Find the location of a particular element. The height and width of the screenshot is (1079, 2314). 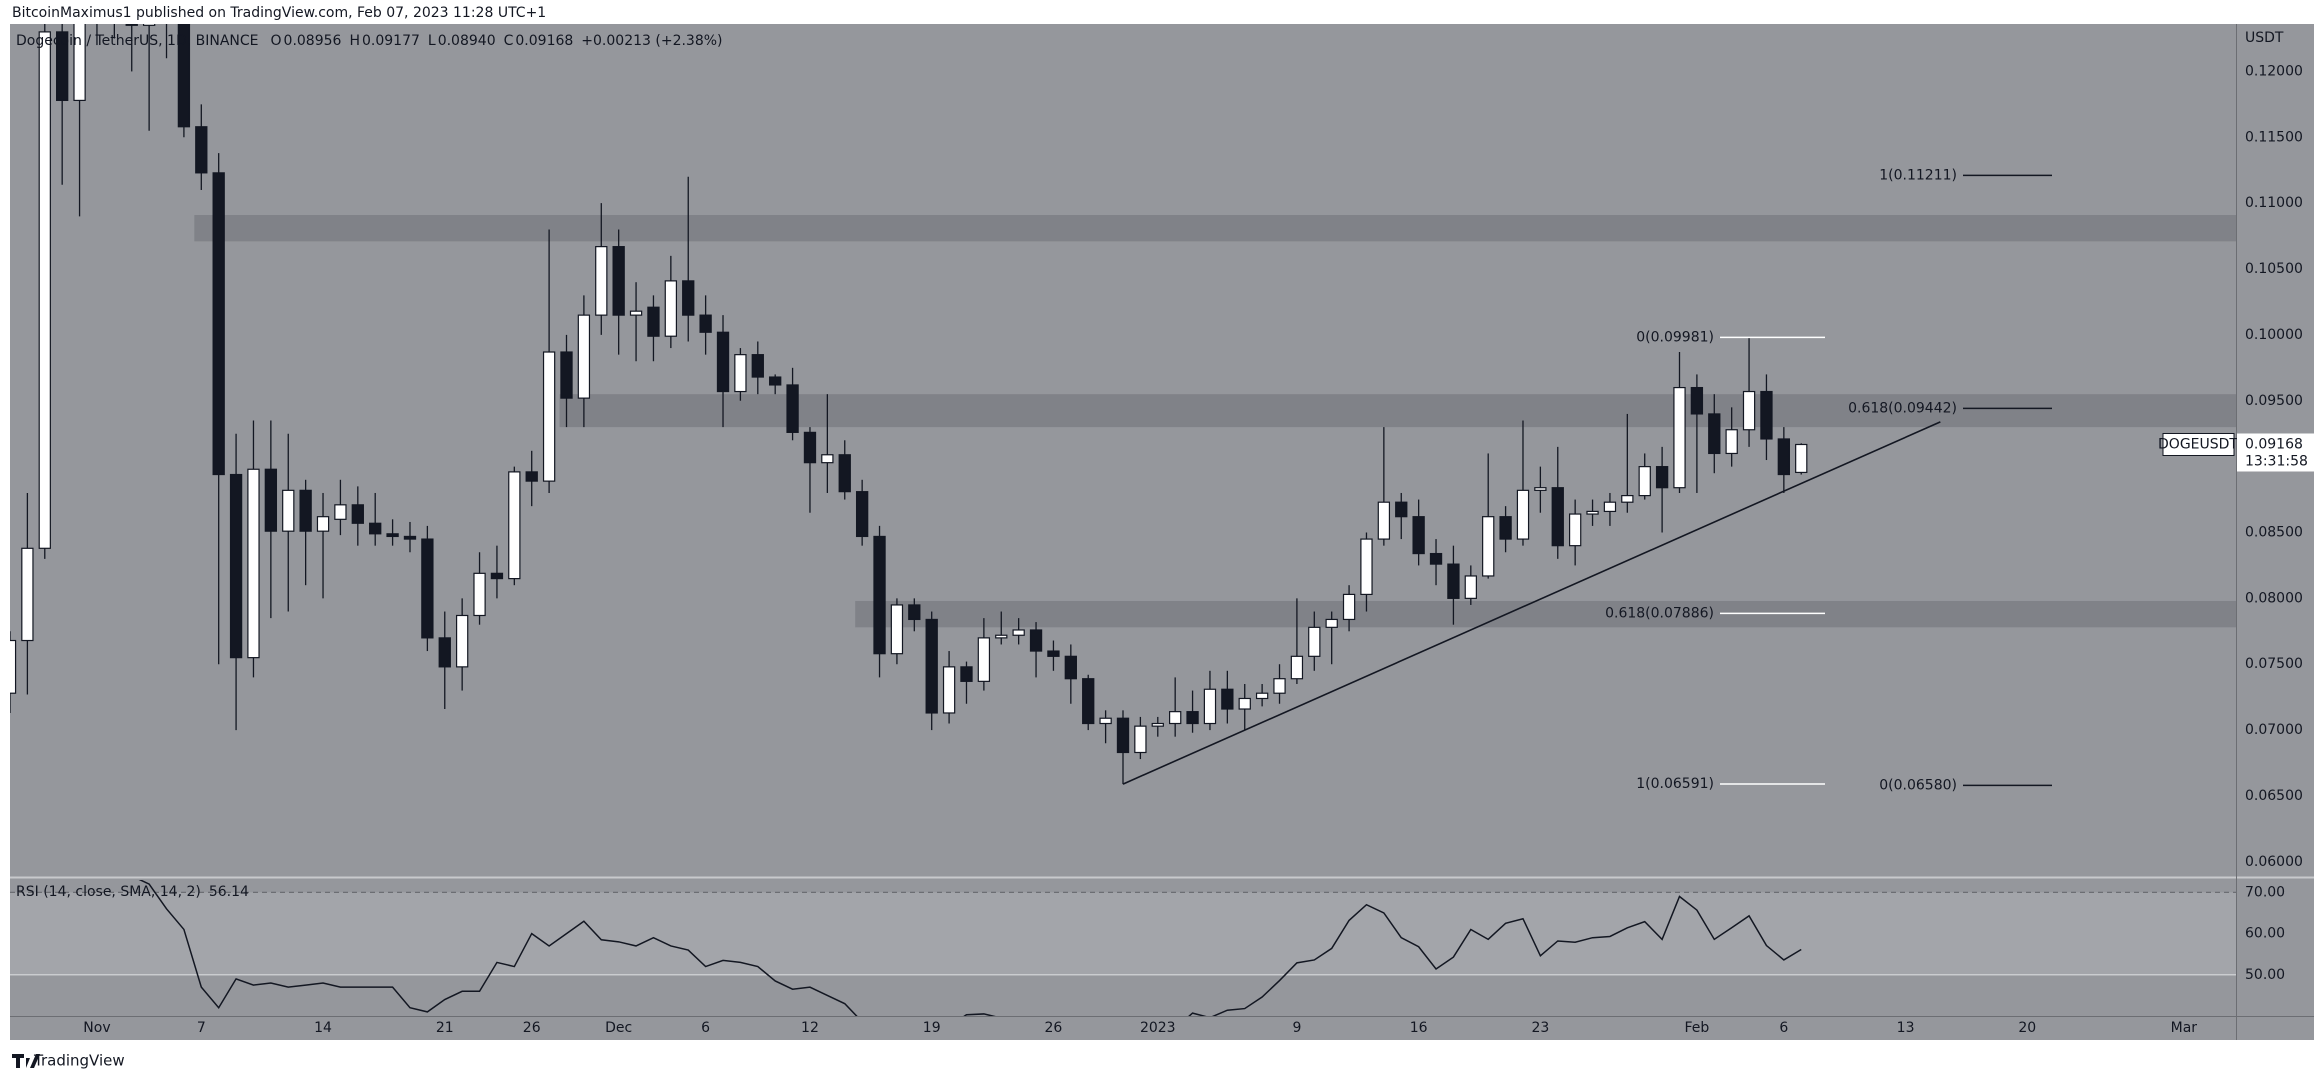

y-tick-label: 0.10500 is located at coordinates (2274, 269).